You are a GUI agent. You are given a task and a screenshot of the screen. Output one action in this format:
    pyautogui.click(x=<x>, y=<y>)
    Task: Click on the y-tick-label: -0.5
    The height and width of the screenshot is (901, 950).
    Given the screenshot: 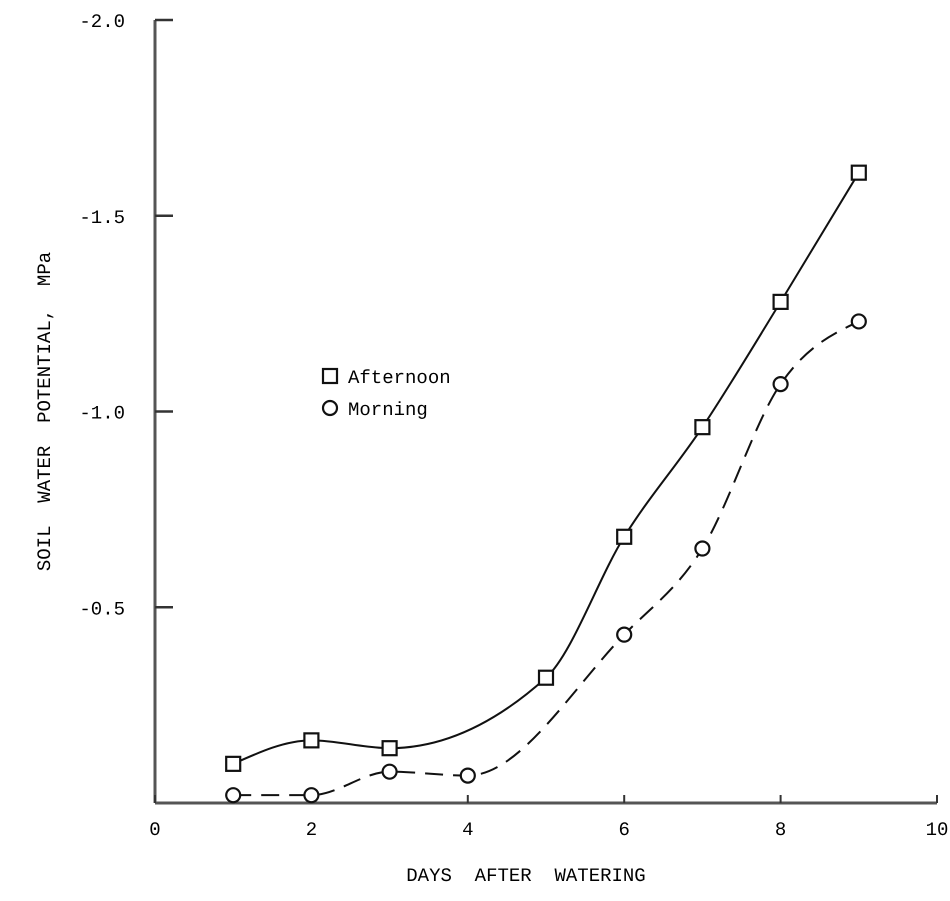 What is the action you would take?
    pyautogui.click(x=102, y=609)
    